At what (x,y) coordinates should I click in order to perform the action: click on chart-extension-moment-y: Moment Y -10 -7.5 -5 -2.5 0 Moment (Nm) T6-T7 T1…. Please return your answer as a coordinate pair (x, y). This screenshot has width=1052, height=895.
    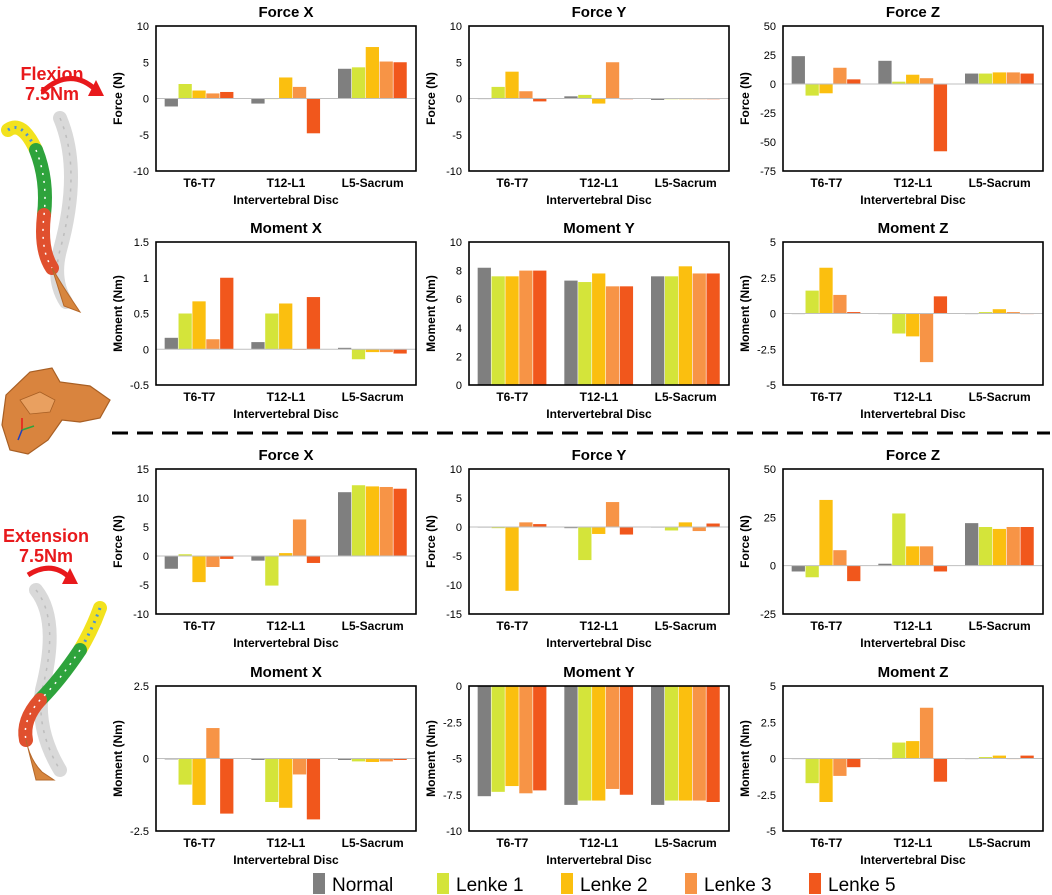
    Looking at the image, I should click on (577, 765).